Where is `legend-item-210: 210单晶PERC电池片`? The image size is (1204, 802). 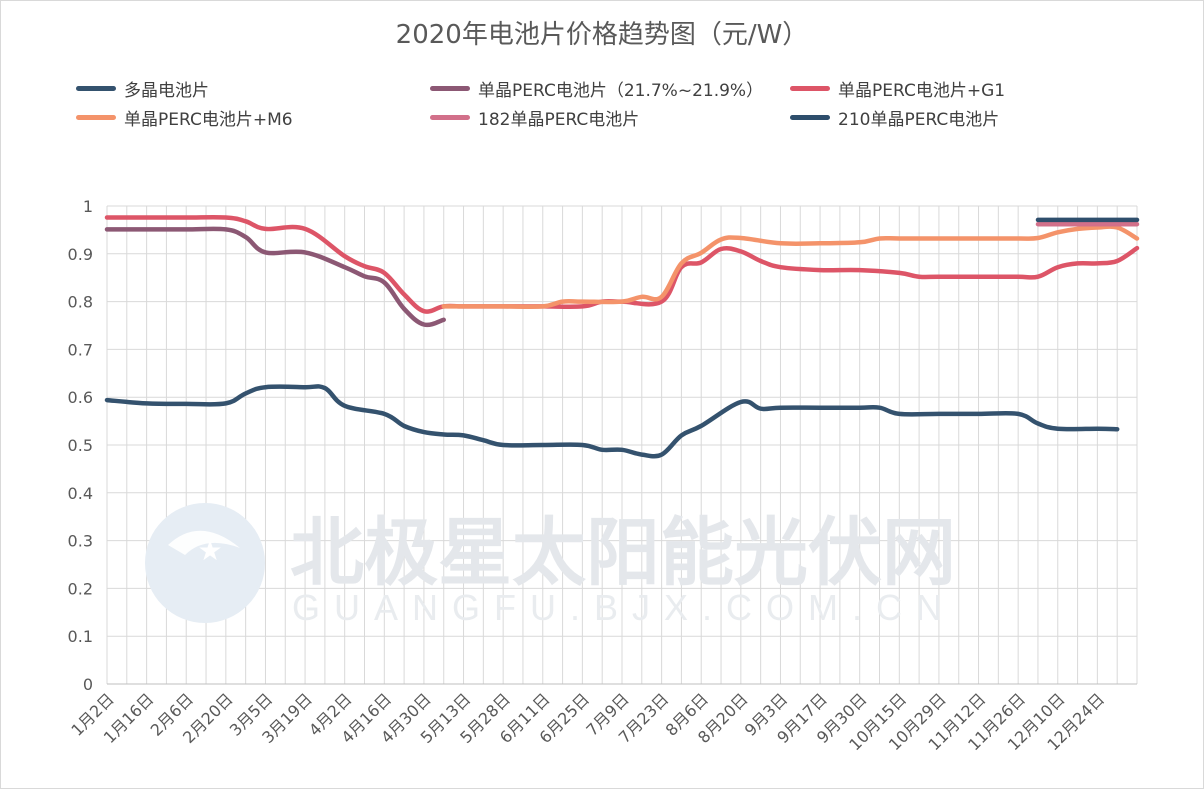 legend-item-210: 210单晶PERC电池片 is located at coordinates (895, 117).